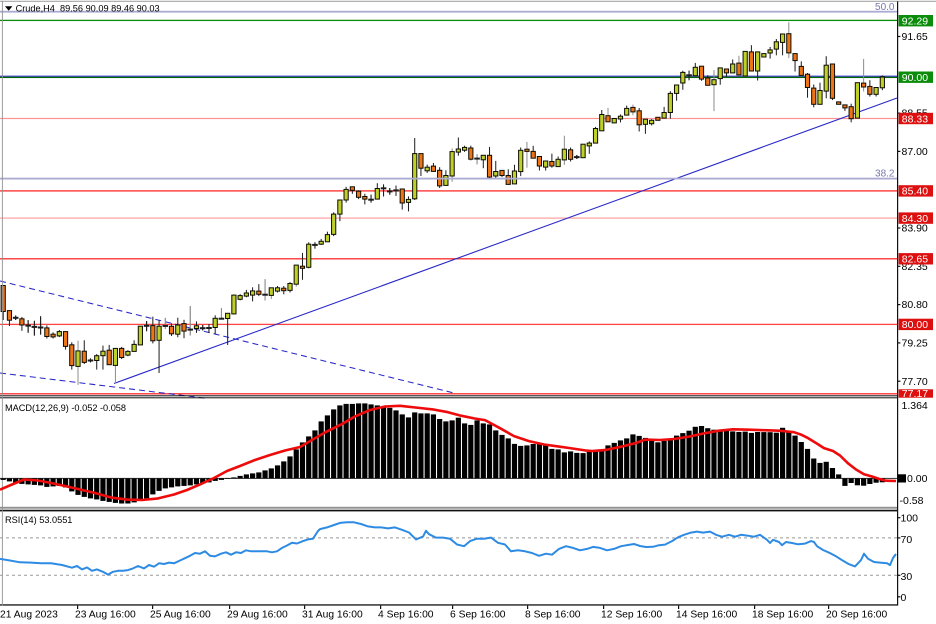 Image resolution: width=936 pixels, height=624 pixels. What do you see at coordinates (904, 598) in the screenshot?
I see `svg-text: 0` at bounding box center [904, 598].